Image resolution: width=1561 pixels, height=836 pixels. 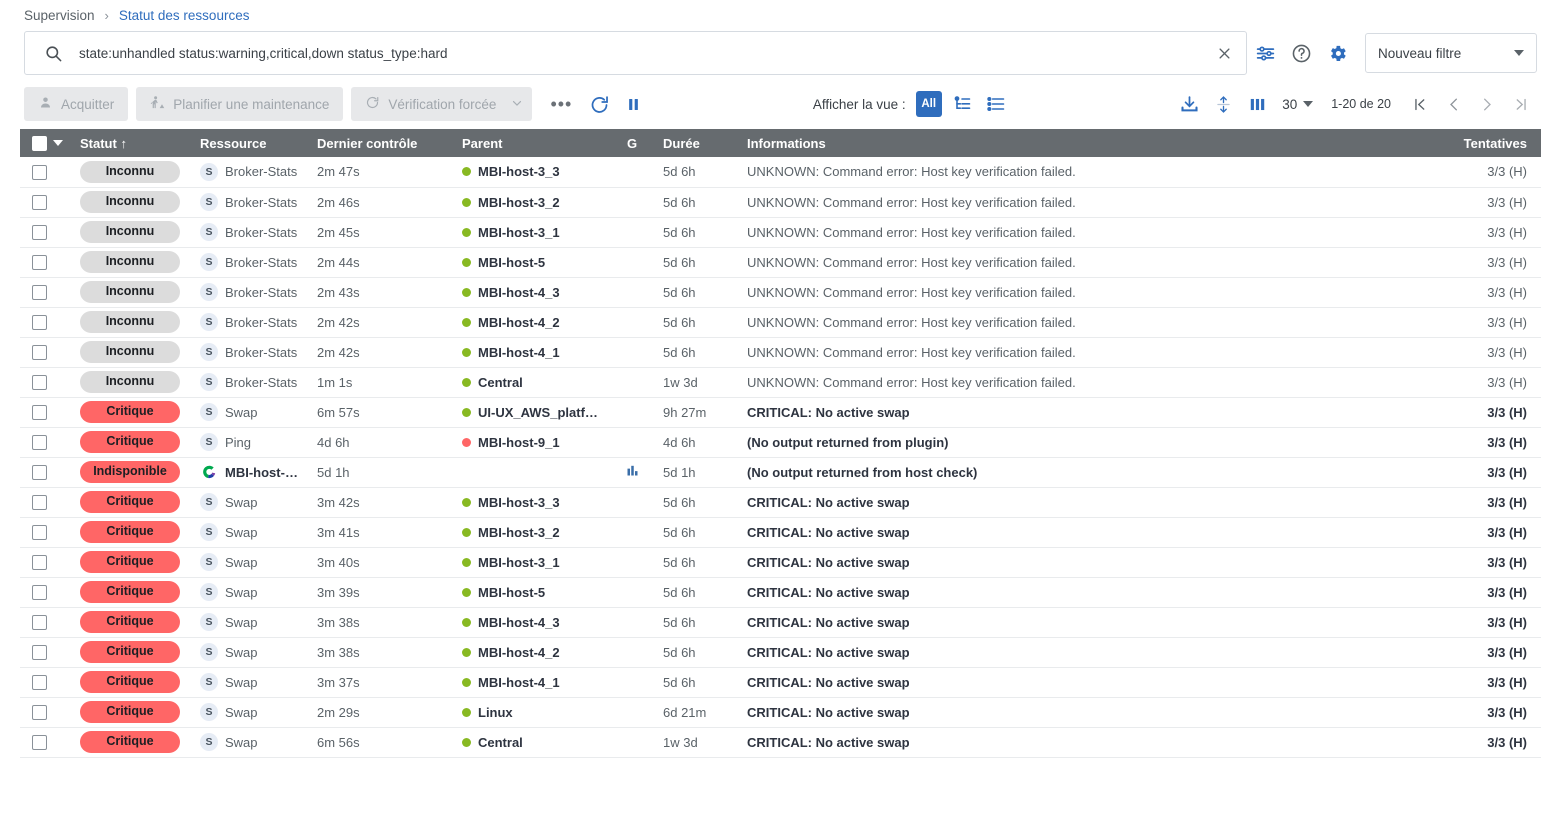 What do you see at coordinates (633, 104) in the screenshot?
I see `pause-icon` at bounding box center [633, 104].